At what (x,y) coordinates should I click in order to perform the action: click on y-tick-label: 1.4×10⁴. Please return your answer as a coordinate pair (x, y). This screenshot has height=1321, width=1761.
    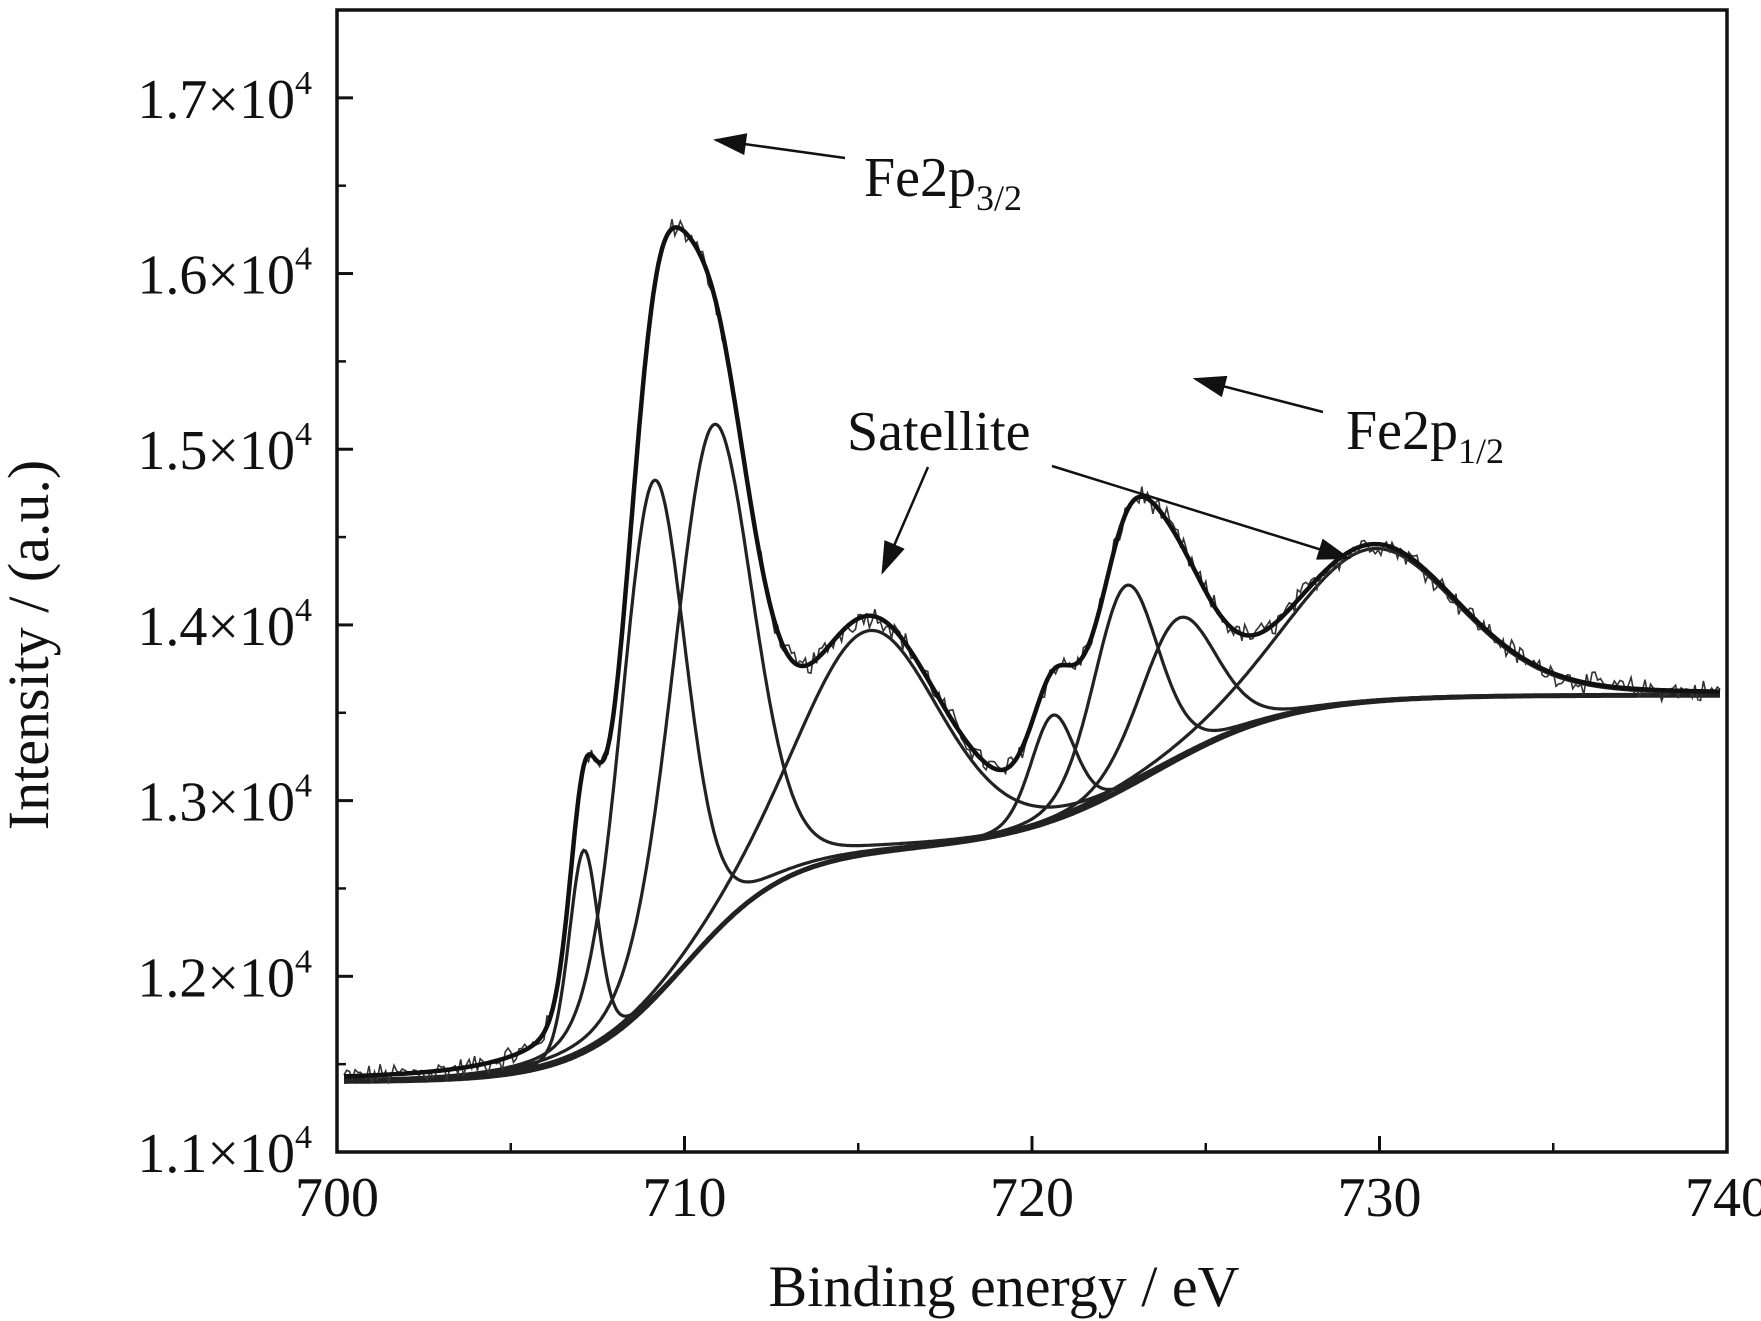
    Looking at the image, I should click on (224, 625).